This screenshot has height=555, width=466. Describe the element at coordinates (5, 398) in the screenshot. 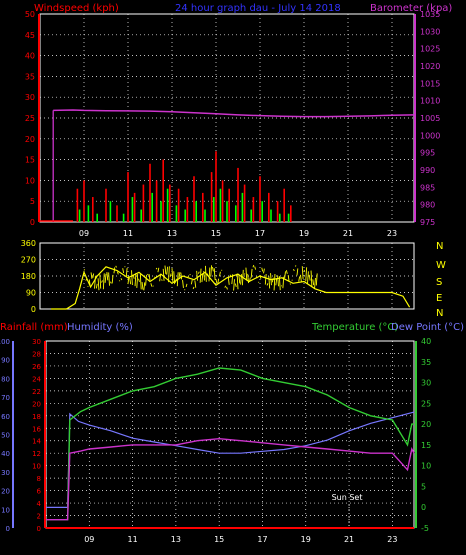

I see `humidity-tick-label: 70` at that location.